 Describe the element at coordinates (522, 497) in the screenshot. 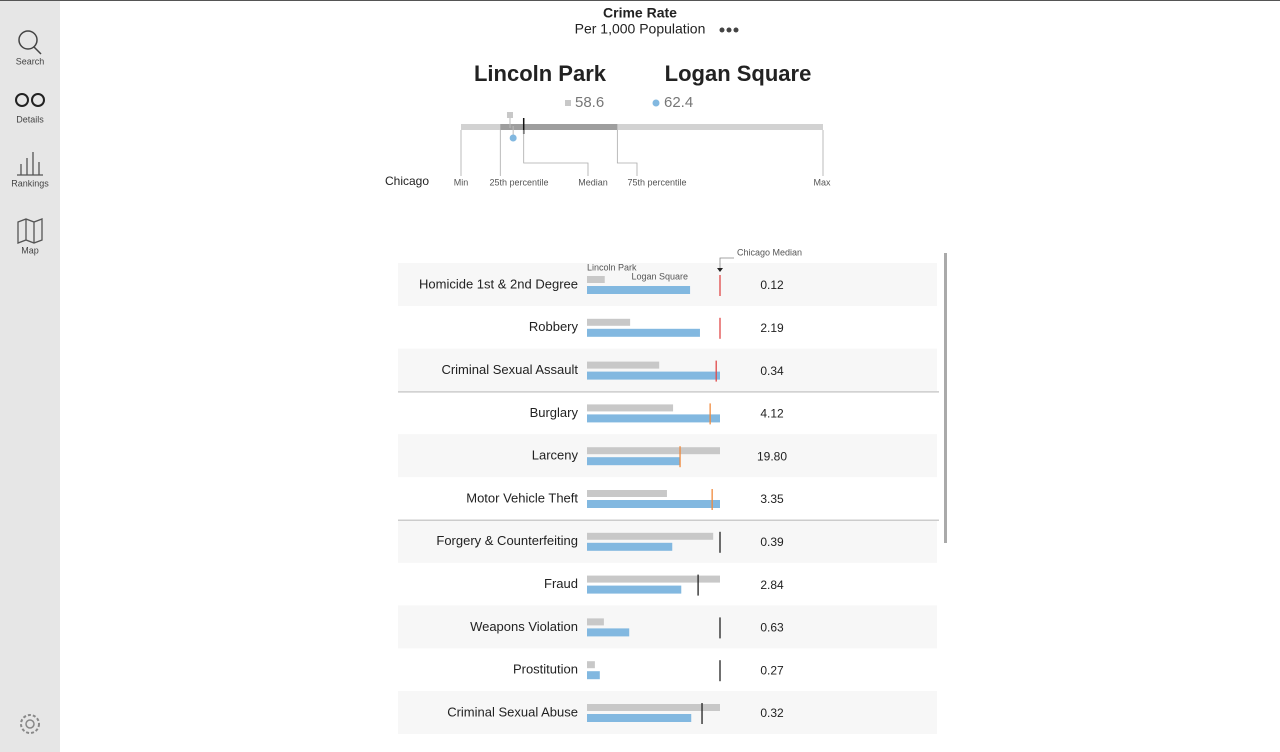

I see `crime-label: Motor Vehicle Theft` at that location.